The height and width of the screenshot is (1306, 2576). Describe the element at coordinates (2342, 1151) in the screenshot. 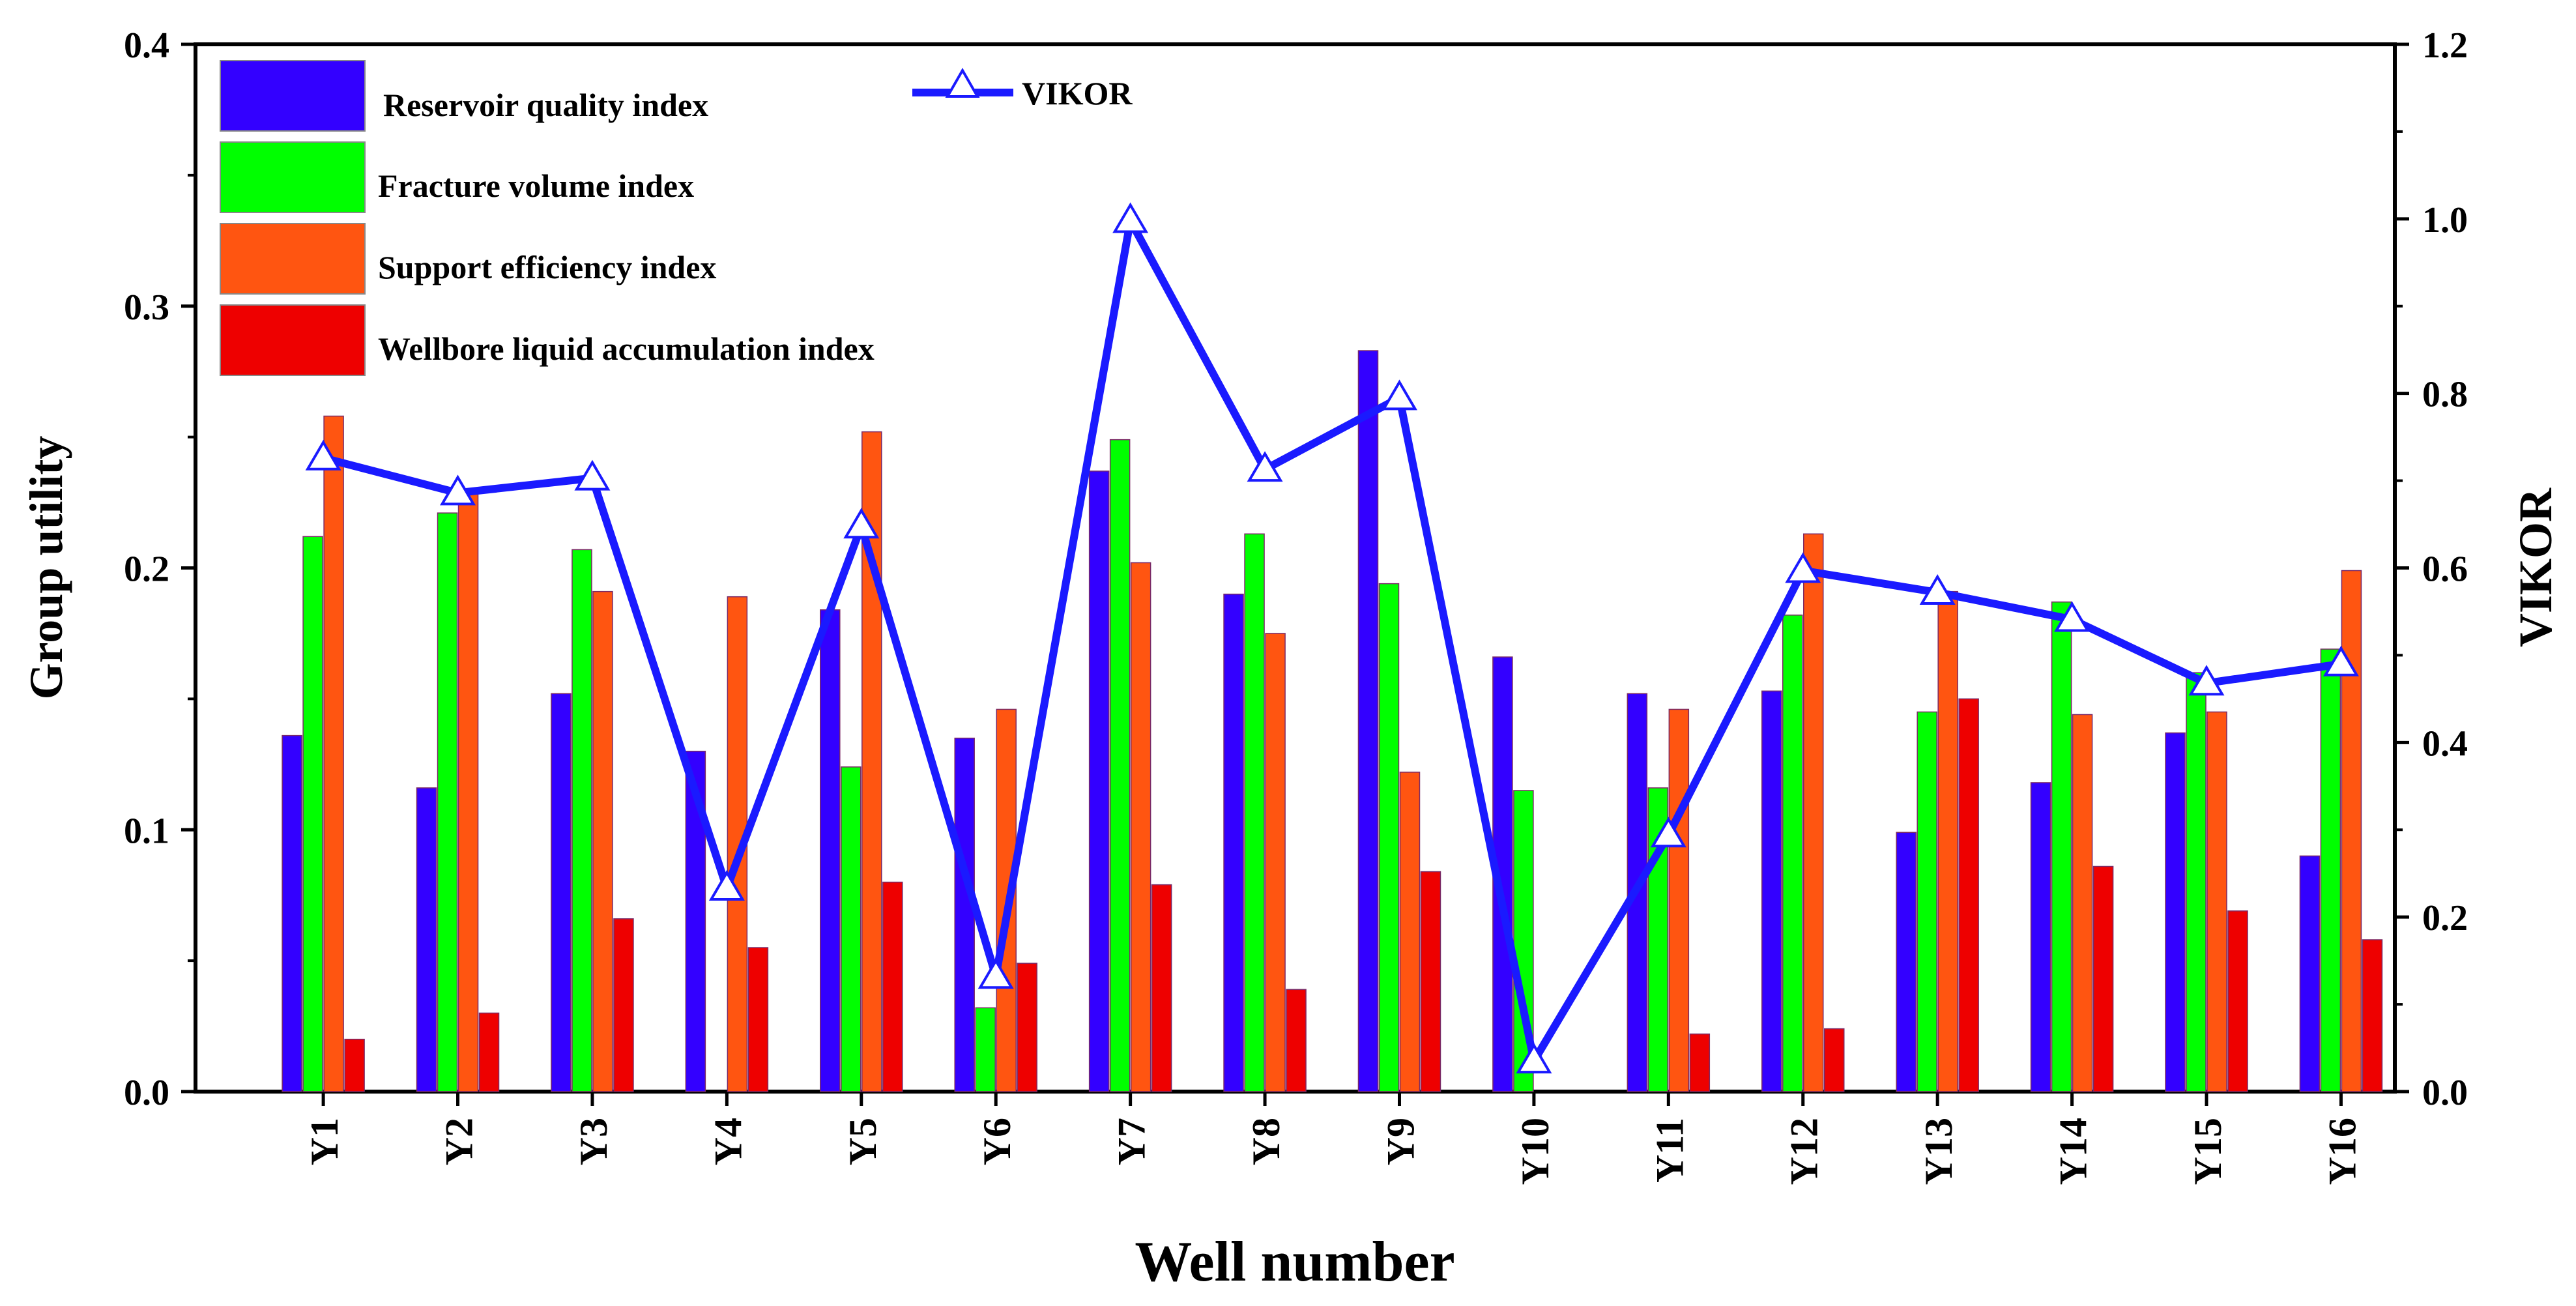

I see `x-tick-label: Y16` at that location.